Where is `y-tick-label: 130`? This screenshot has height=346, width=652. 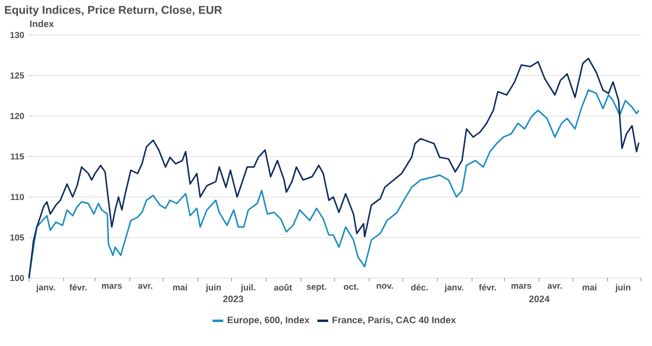 y-tick-label: 130 is located at coordinates (17, 35).